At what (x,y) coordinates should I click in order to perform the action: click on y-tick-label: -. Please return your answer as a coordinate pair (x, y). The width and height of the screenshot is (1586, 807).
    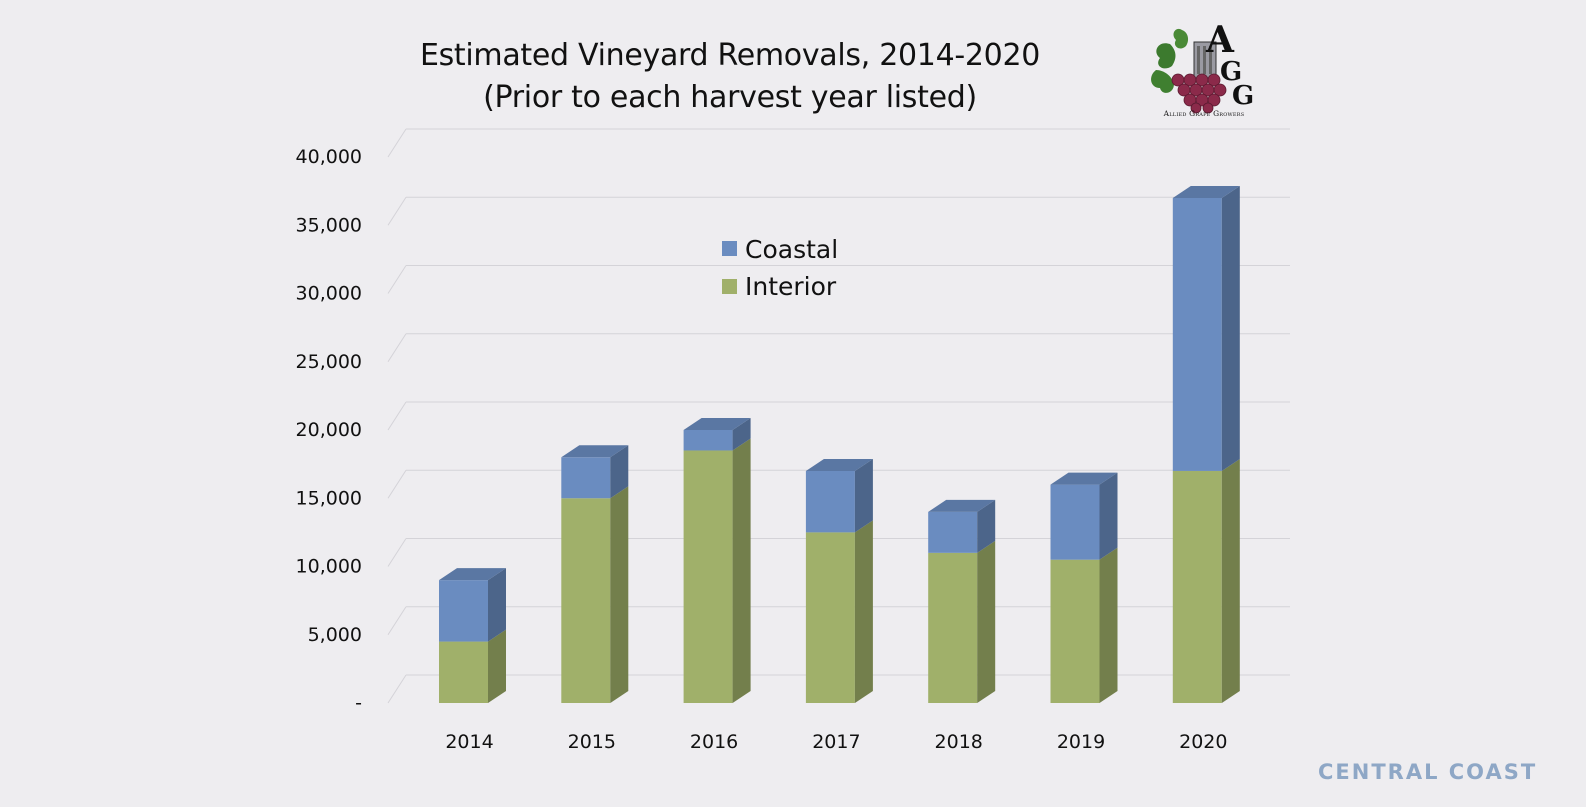
    Looking at the image, I should click on (358, 703).